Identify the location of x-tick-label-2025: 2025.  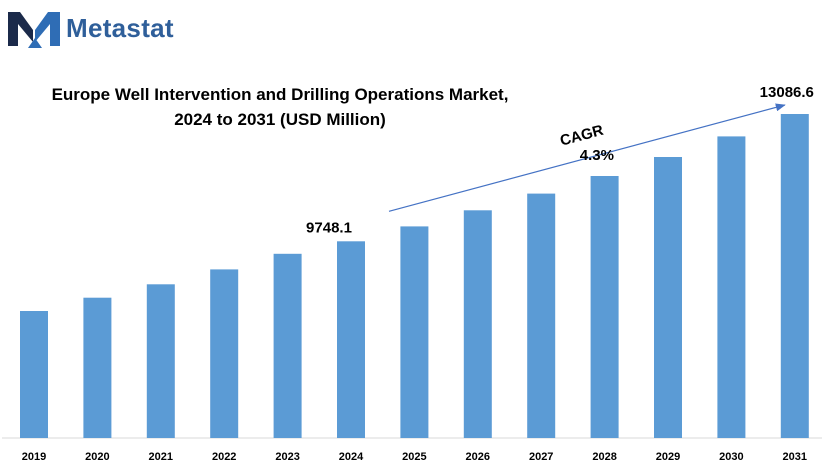
(414, 457).